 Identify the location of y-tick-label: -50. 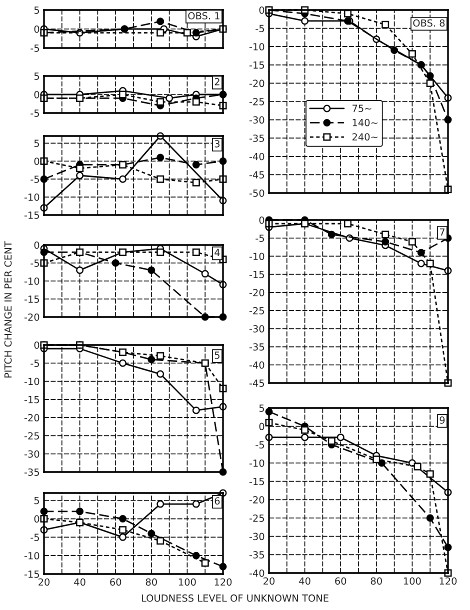
(256, 193).